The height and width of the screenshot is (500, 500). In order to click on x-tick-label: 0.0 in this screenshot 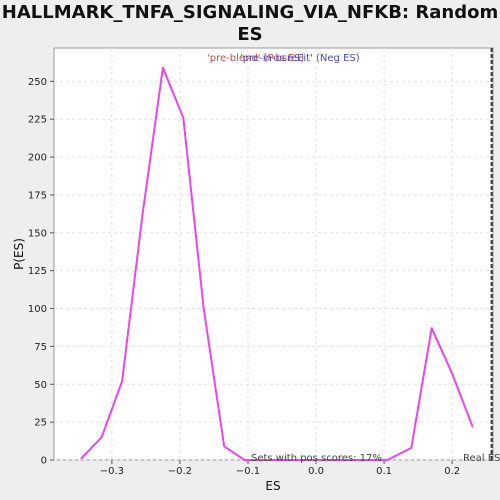, I will do `click(316, 471)`.